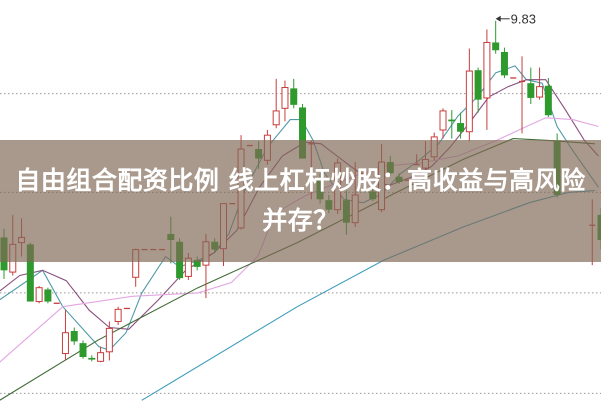 The height and width of the screenshot is (401, 601). Describe the element at coordinates (300, 220) in the screenshot. I see `title-line-2: 并存？` at that location.